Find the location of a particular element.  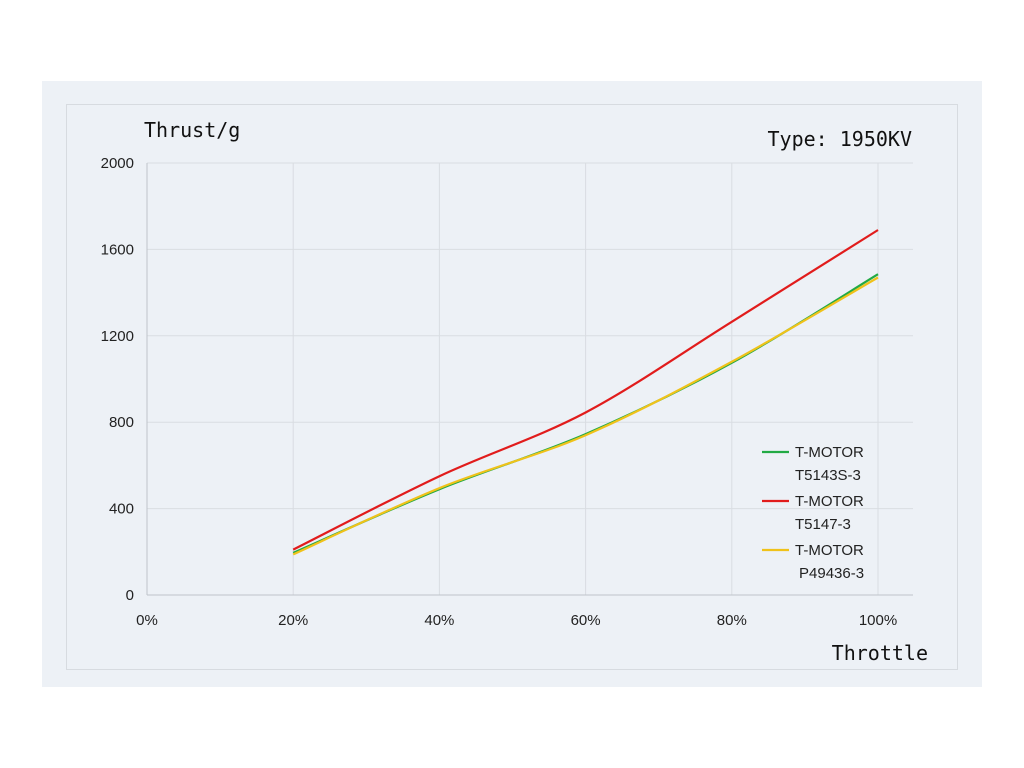

y-tick-label: 800 is located at coordinates (121, 422).